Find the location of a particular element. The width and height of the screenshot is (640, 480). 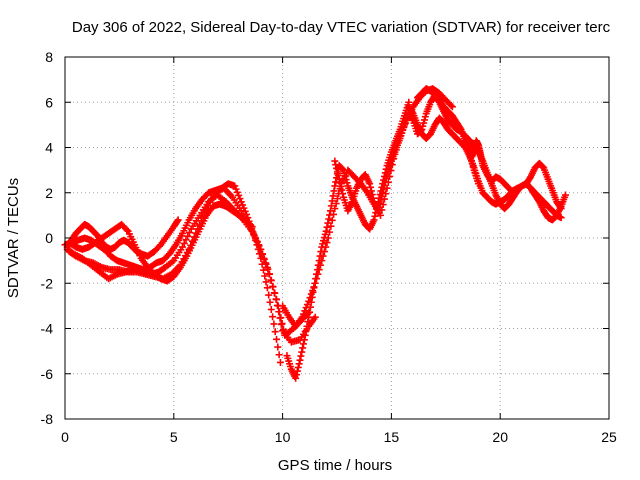

x-tick-label: 15 is located at coordinates (392, 437).